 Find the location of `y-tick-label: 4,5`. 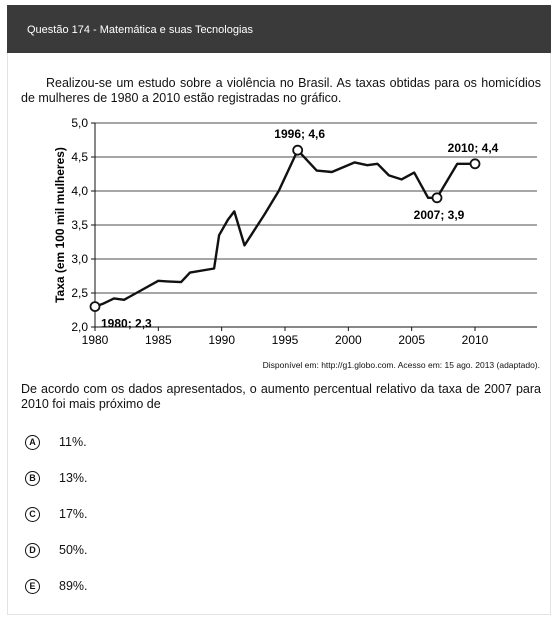

y-tick-label: 4,5 is located at coordinates (79, 157).